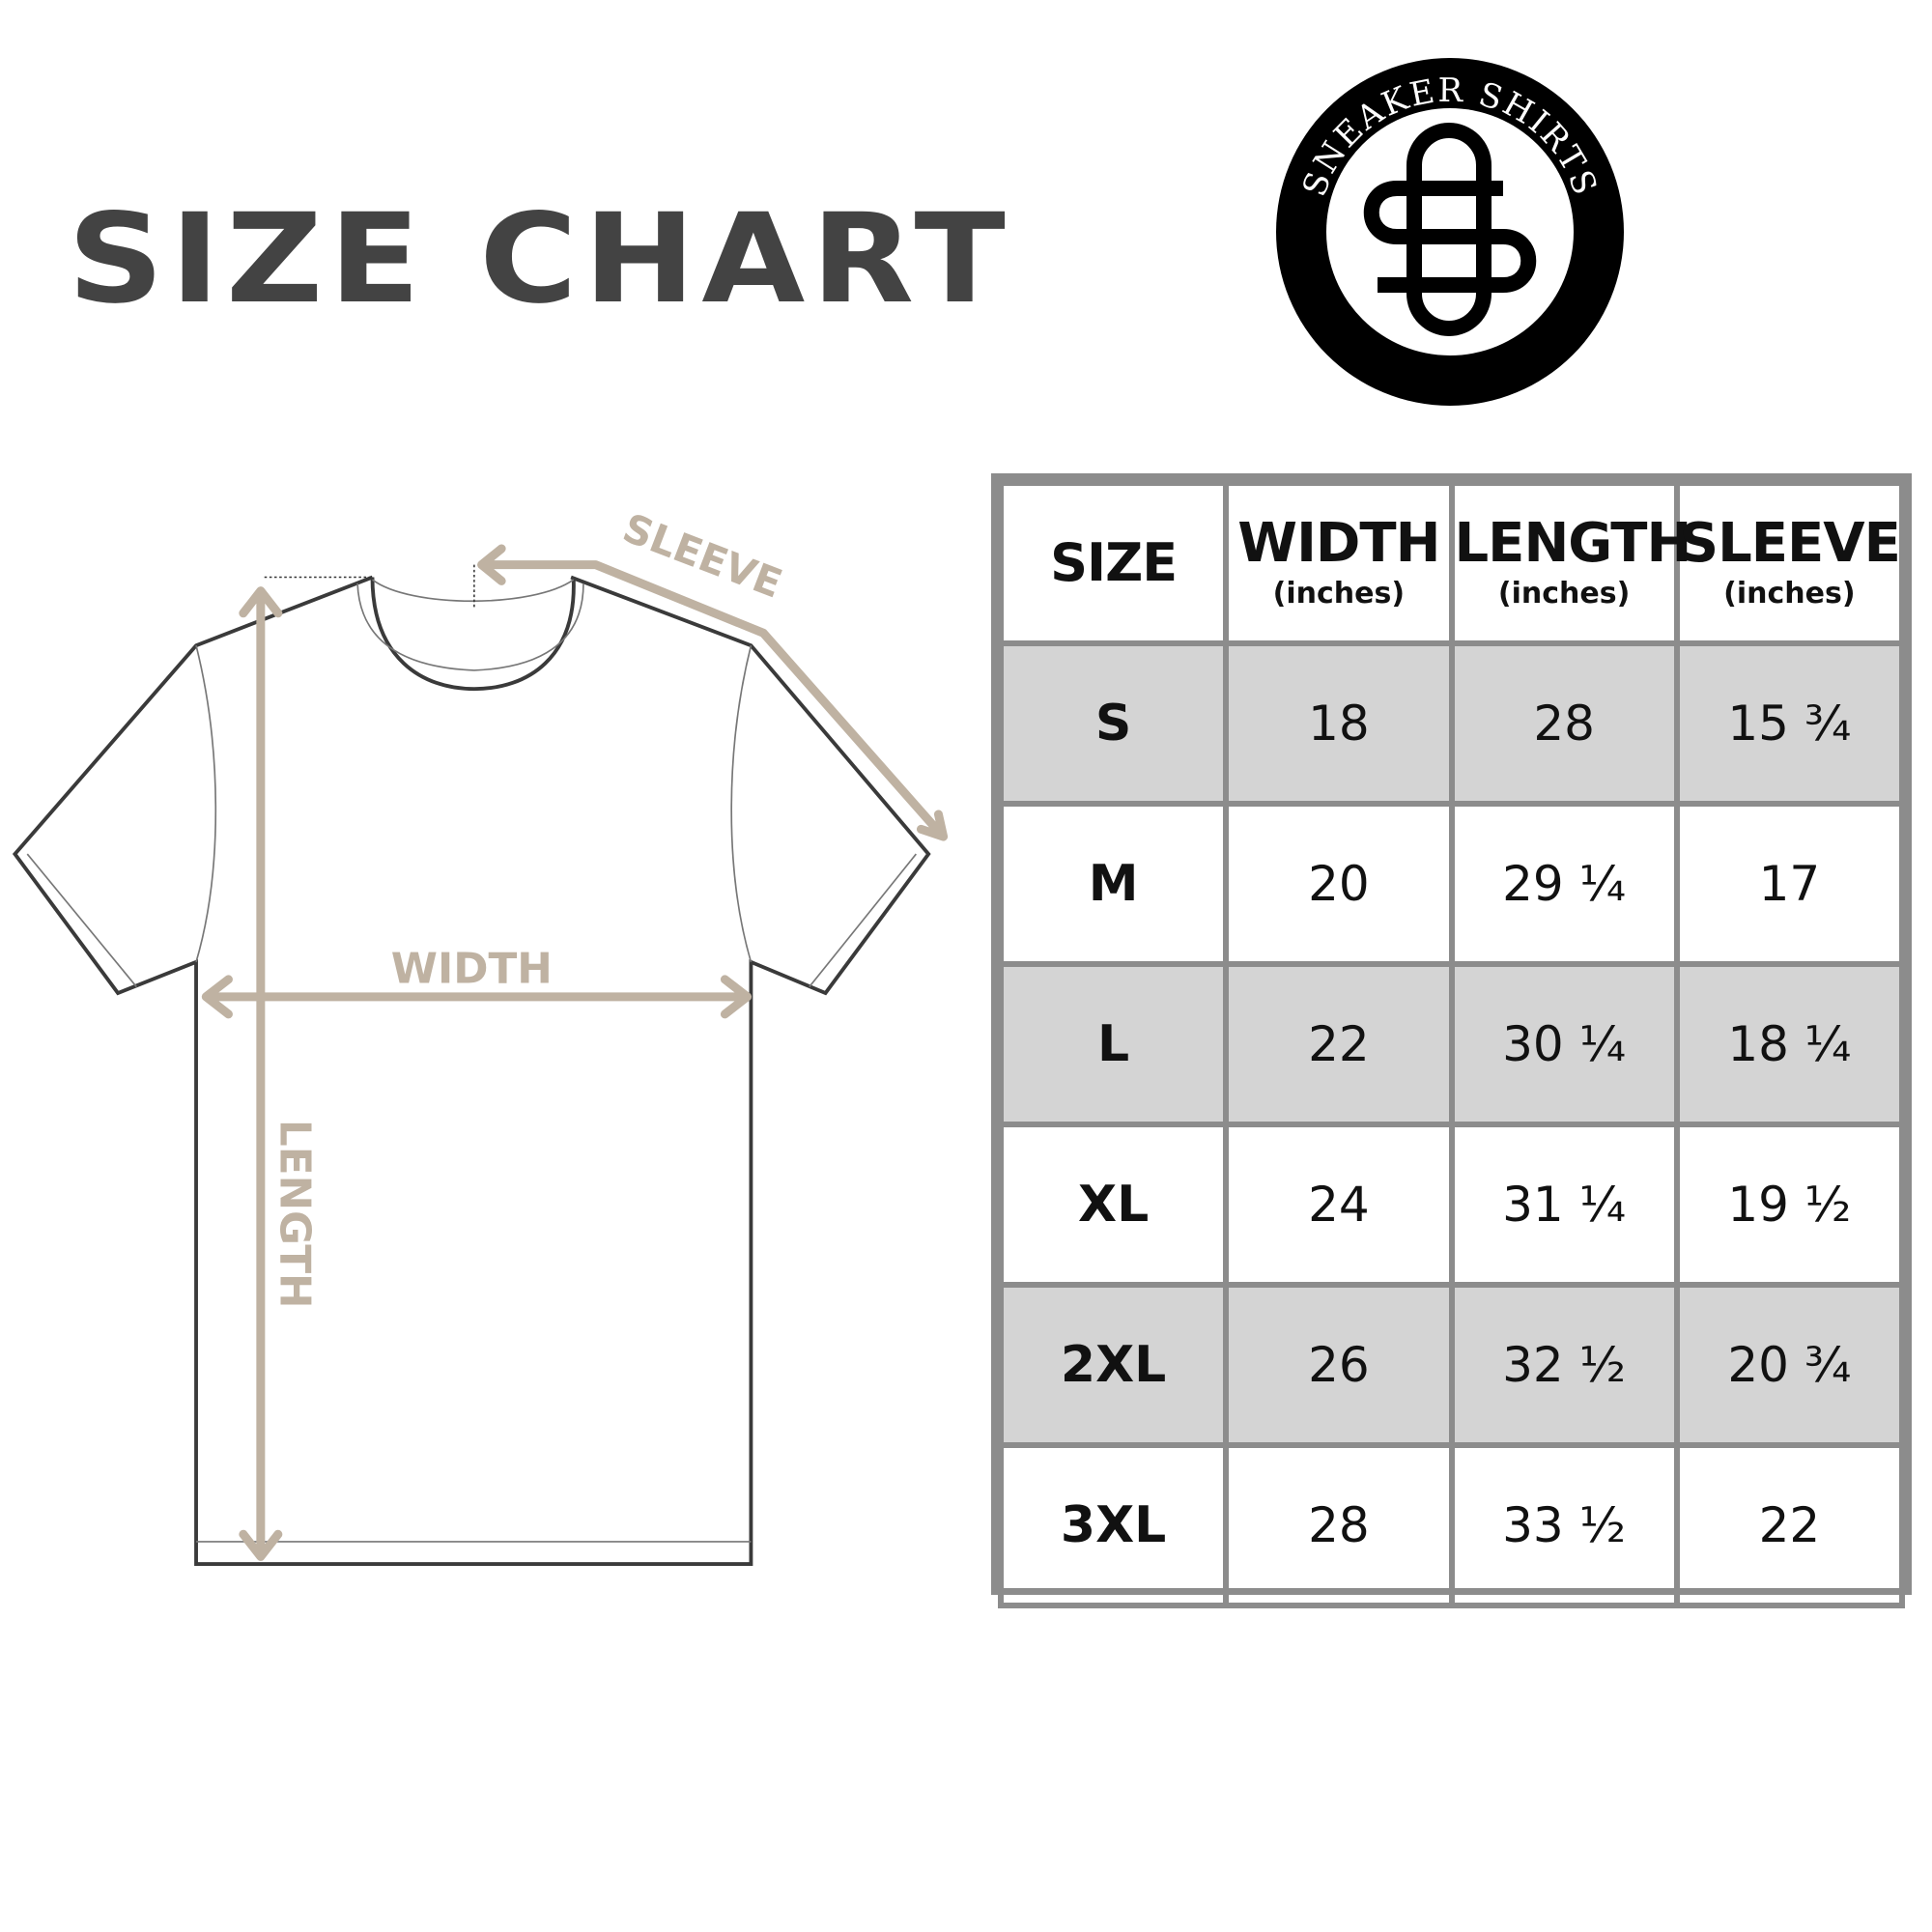 This screenshot has width=1932, height=1932. What do you see at coordinates (294, 1214) in the screenshot?
I see `length-label: LENGTH` at bounding box center [294, 1214].